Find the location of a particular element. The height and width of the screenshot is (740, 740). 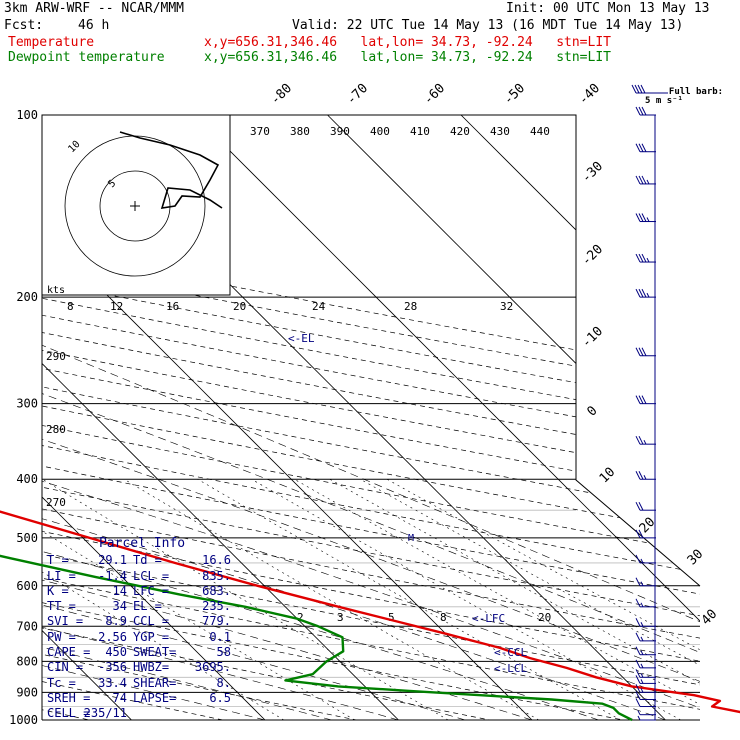

pressure-label: 500 is located at coordinates (27, 538).